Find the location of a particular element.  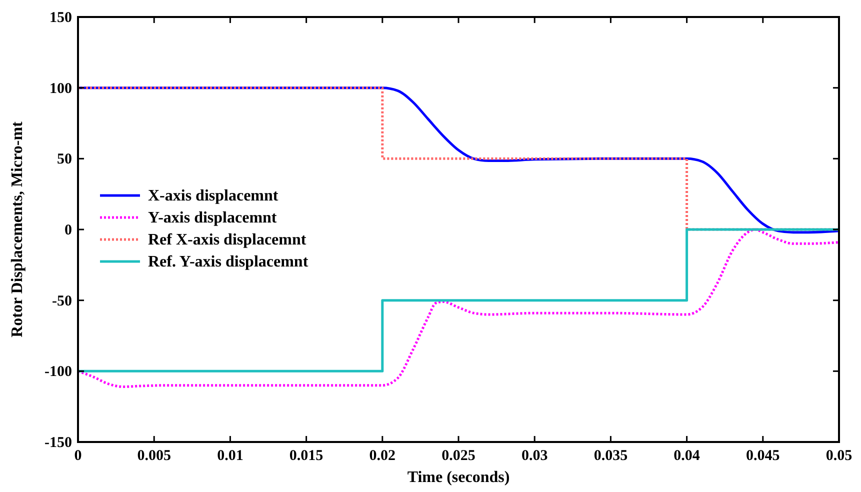

legend-label: Ref X-axis displacemnt is located at coordinates (227, 240).